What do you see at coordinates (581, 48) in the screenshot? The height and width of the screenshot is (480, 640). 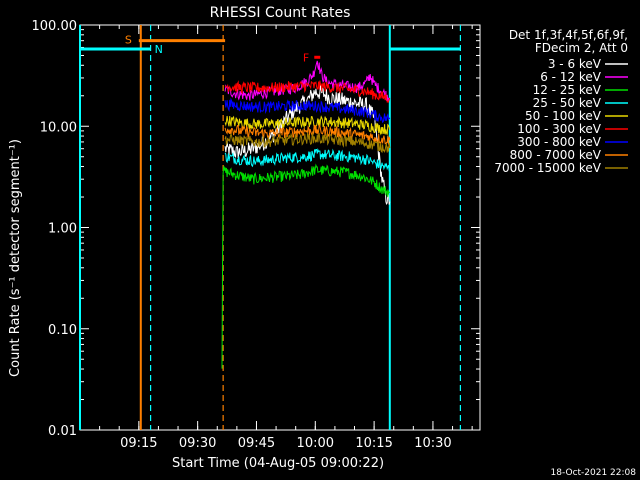 I see `legend-header-line-2: FDecim 2, Att 0` at bounding box center [581, 48].